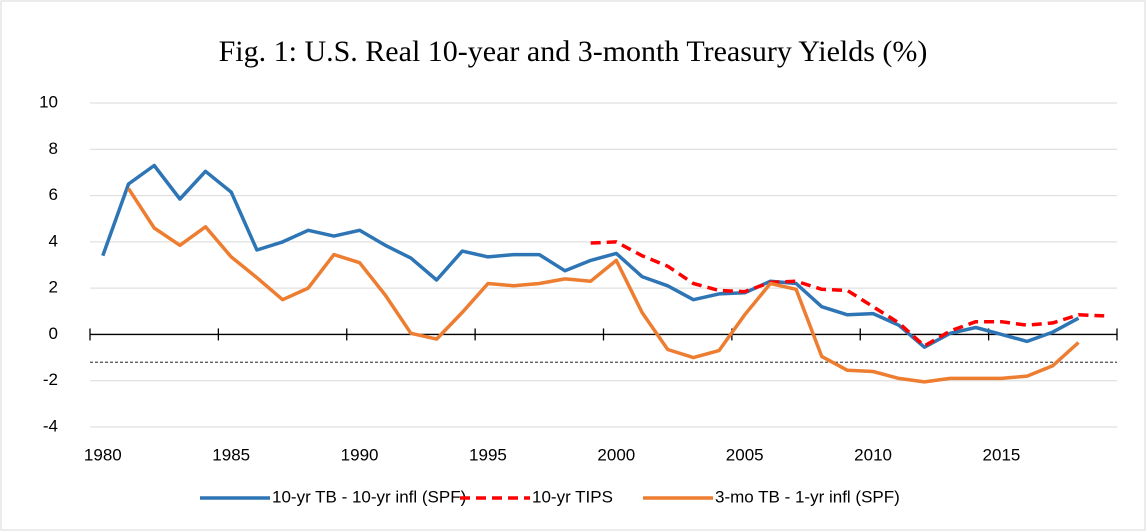 The image size is (1147, 532). I want to click on x-tick-label: 2000, so click(616, 454).